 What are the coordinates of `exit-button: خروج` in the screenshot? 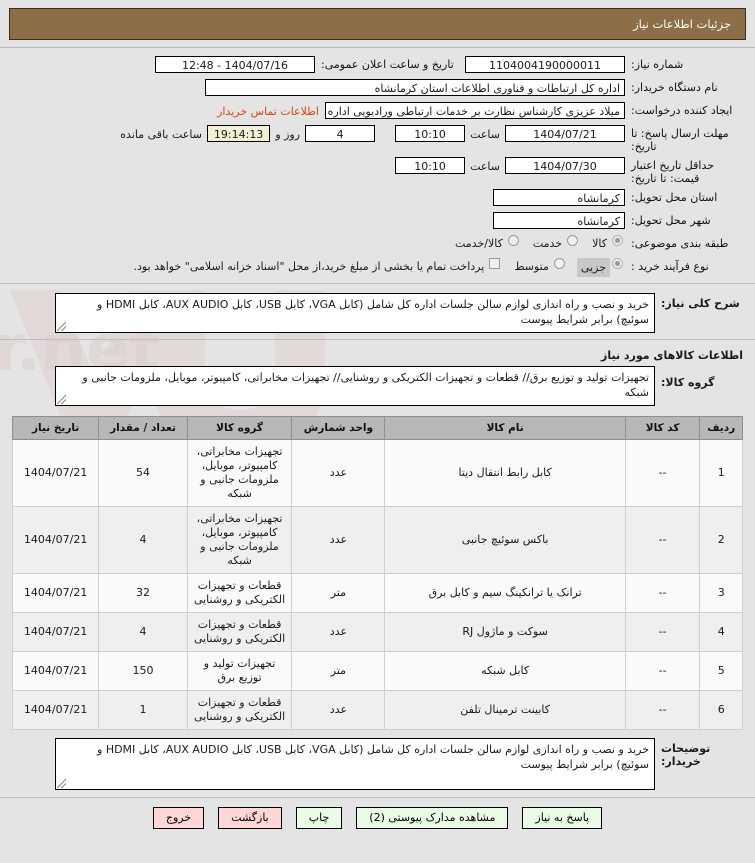 It's located at (178, 818).